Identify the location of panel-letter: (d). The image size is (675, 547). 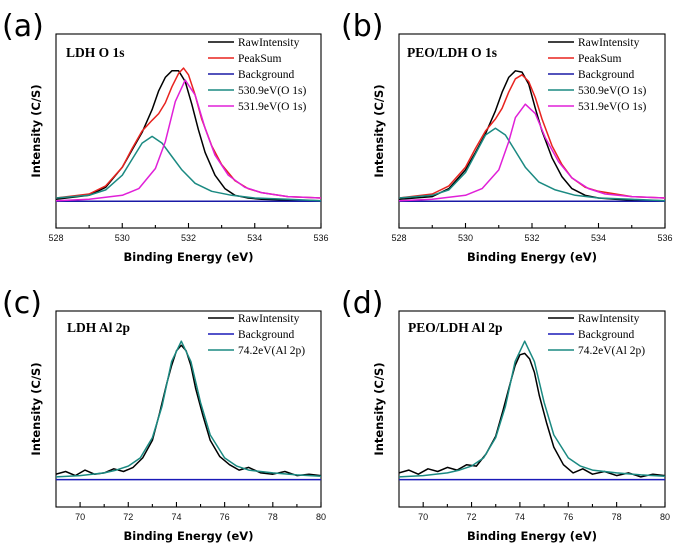
(362, 303).